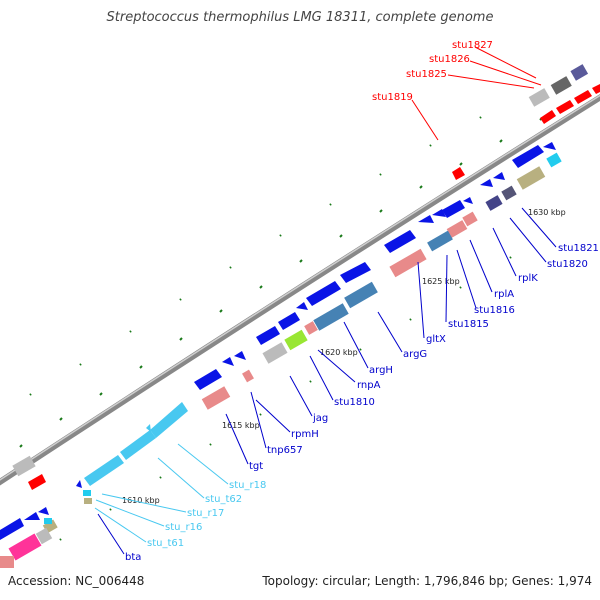 The height and width of the screenshot is (600, 600). What do you see at coordinates (275, 353) in the screenshot?
I see `gene-rpmH` at bounding box center [275, 353].